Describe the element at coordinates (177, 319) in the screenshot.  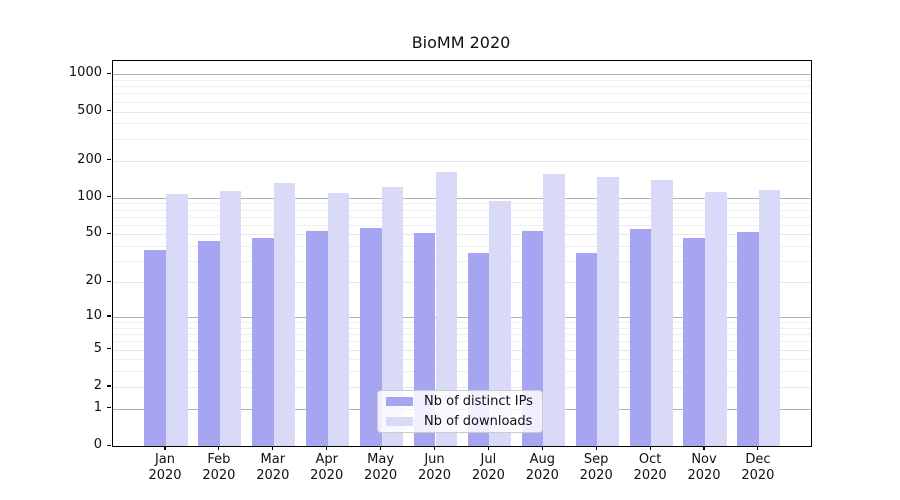
I see `bar-downloads-jan` at that location.